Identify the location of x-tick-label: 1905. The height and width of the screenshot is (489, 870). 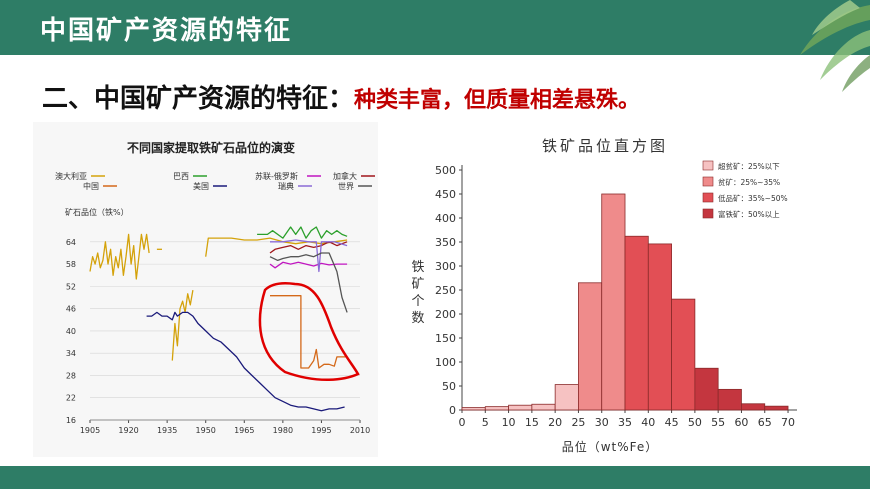
(90, 430).